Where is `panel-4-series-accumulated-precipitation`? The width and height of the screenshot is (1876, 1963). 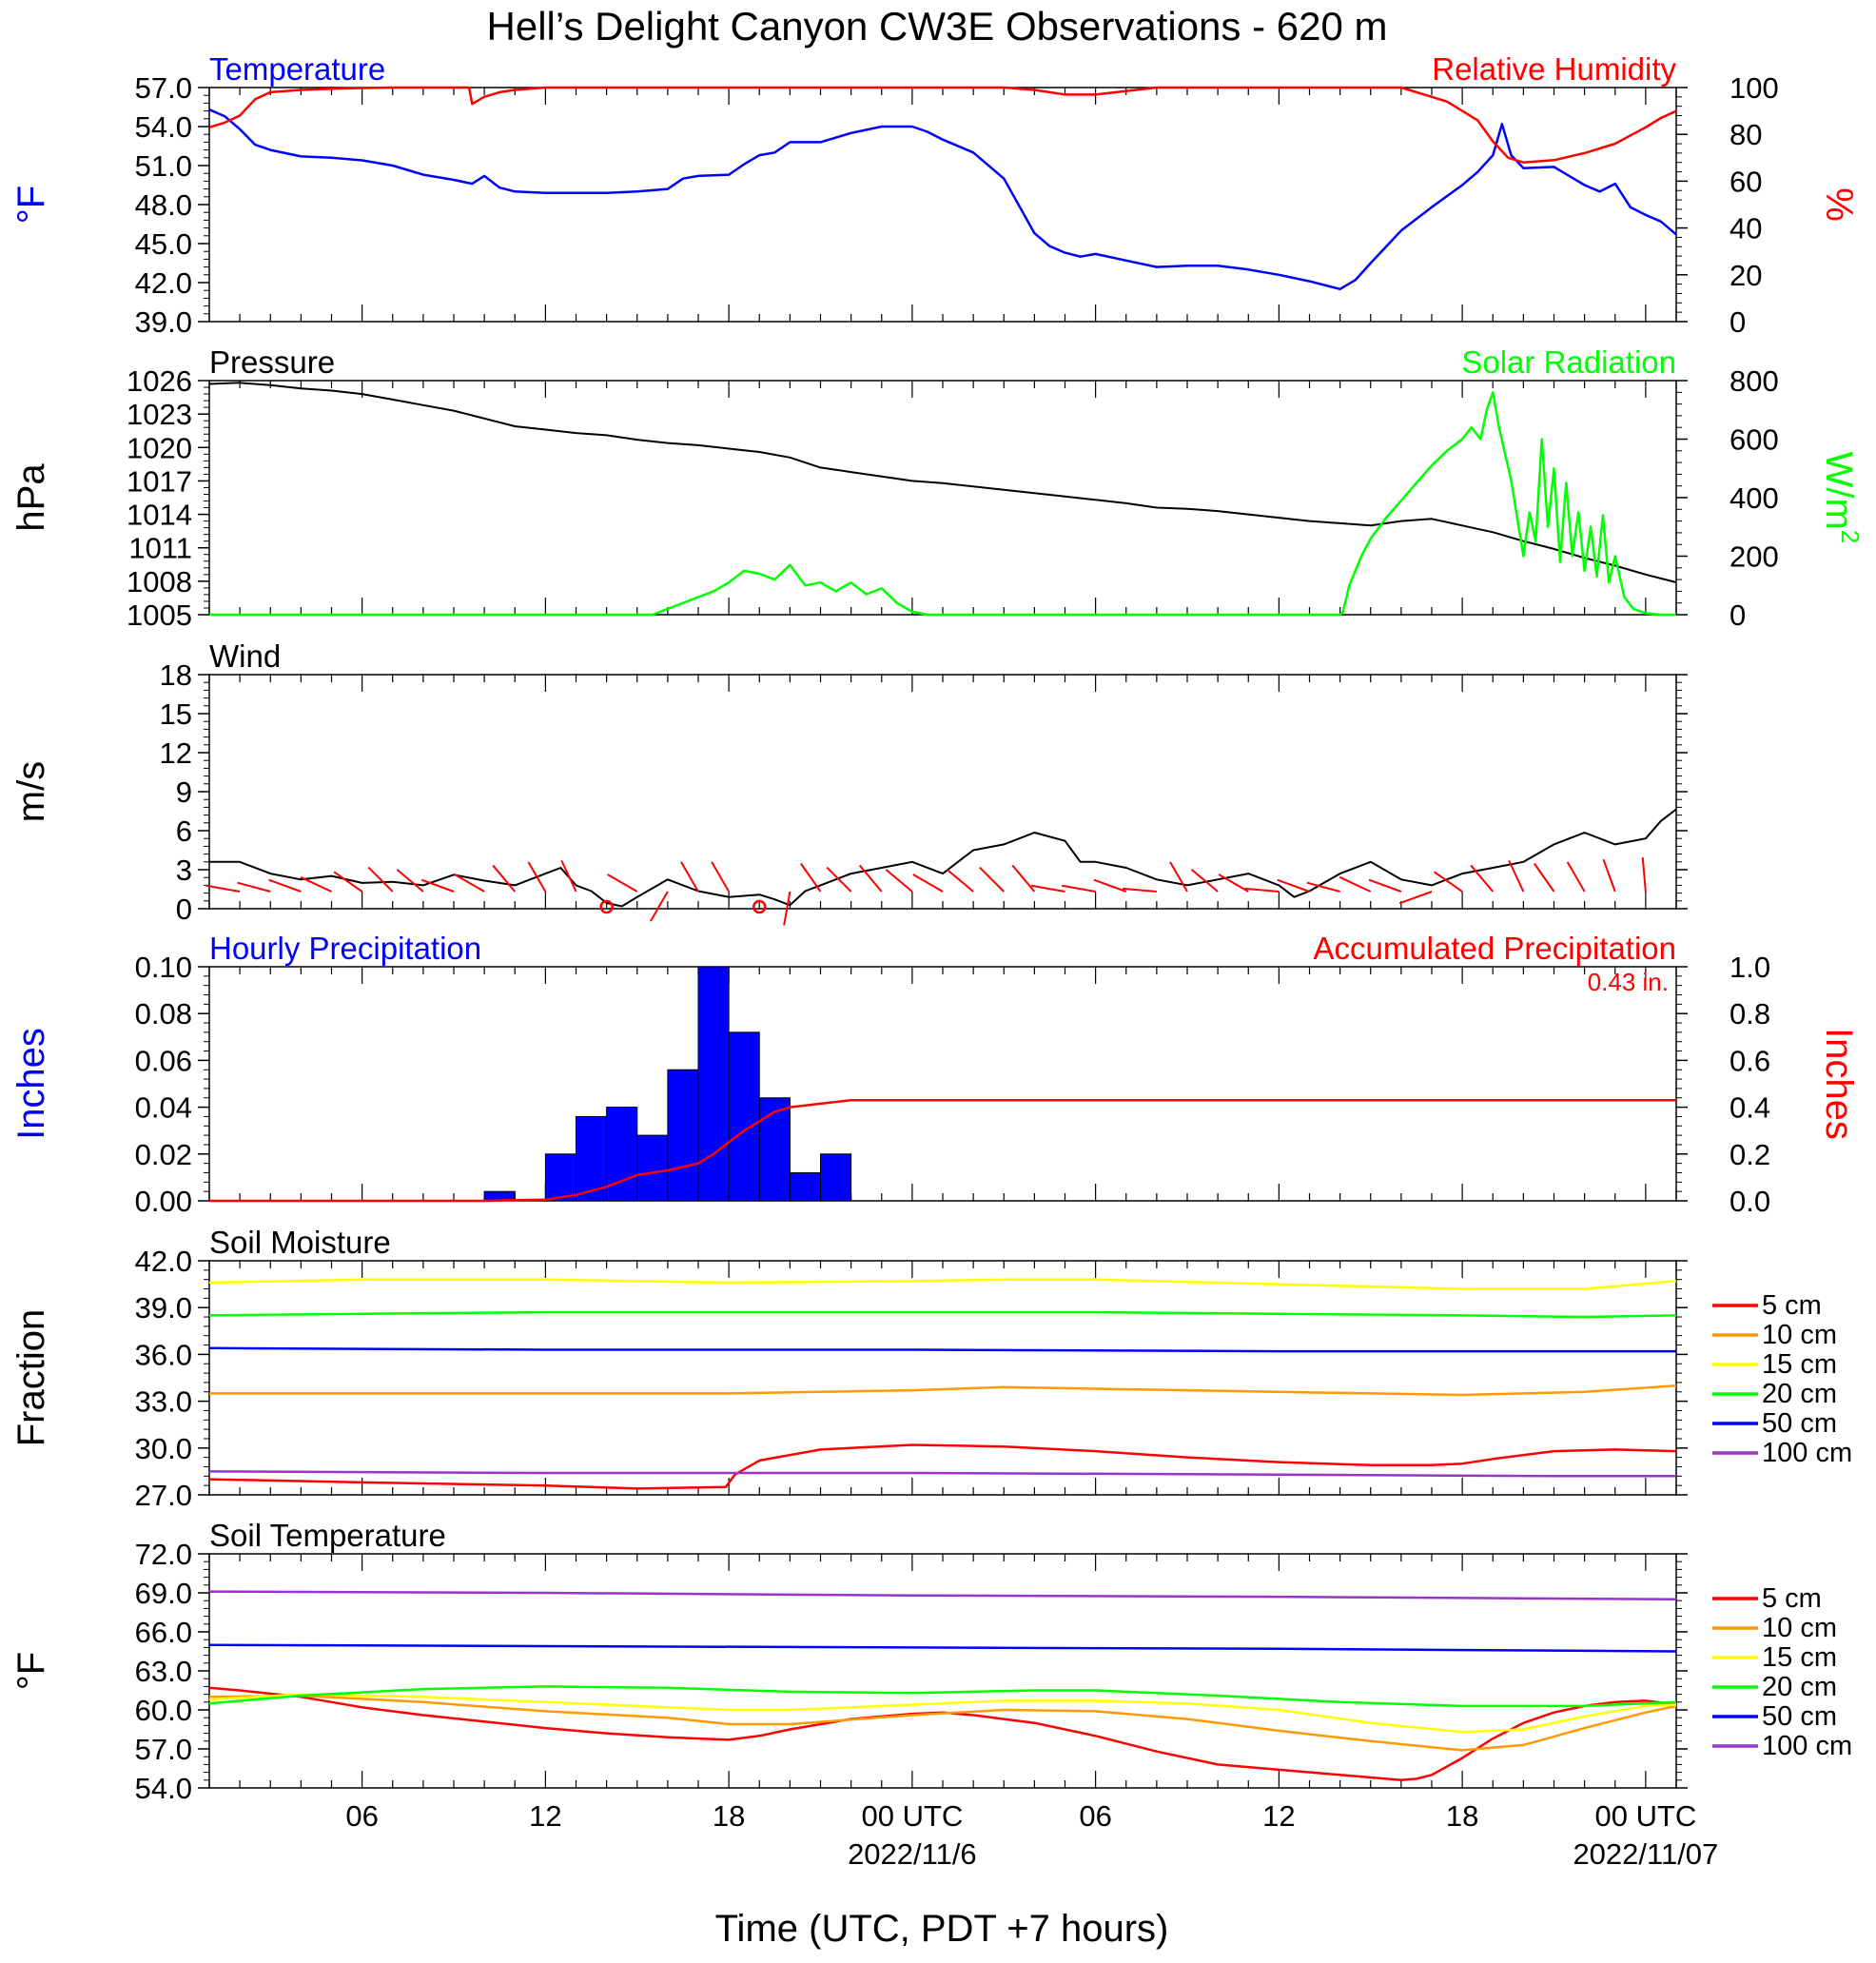
panel-4-series-accumulated-precipitation is located at coordinates (942, 1150).